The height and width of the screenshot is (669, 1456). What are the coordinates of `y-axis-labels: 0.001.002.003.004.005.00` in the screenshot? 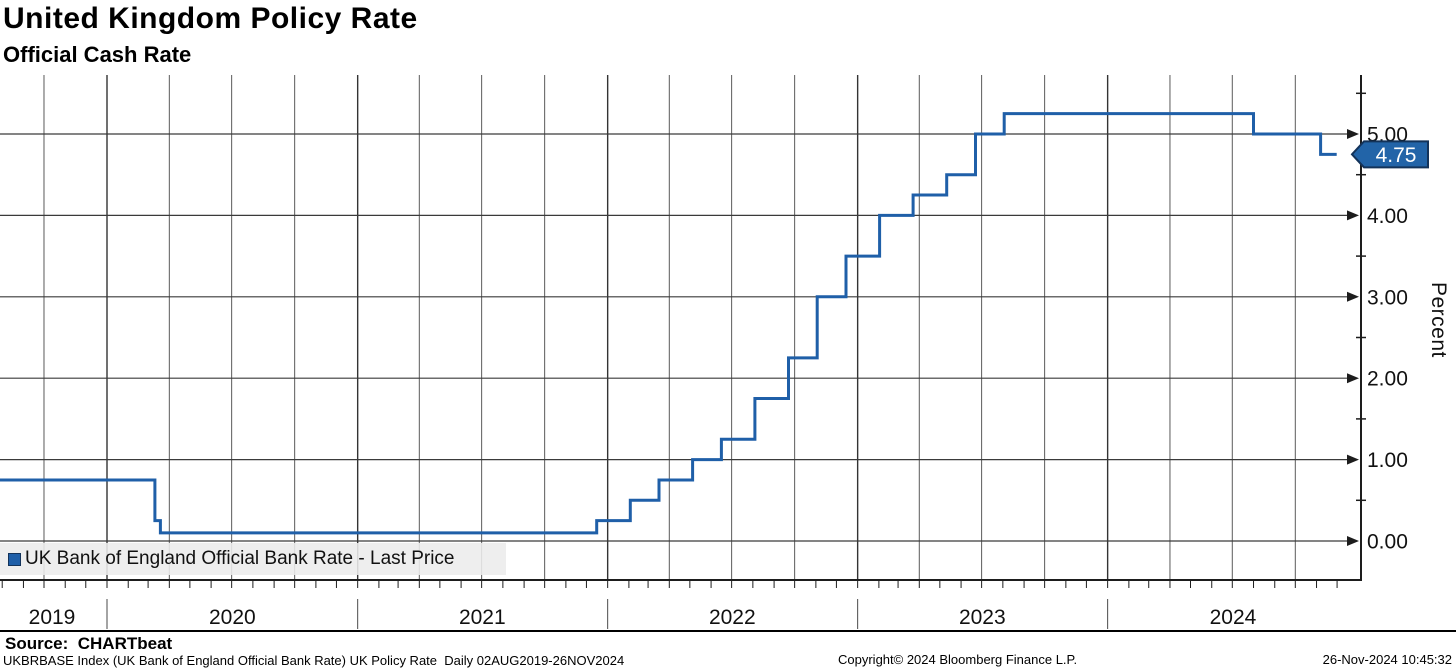 It's located at (1387, 339).